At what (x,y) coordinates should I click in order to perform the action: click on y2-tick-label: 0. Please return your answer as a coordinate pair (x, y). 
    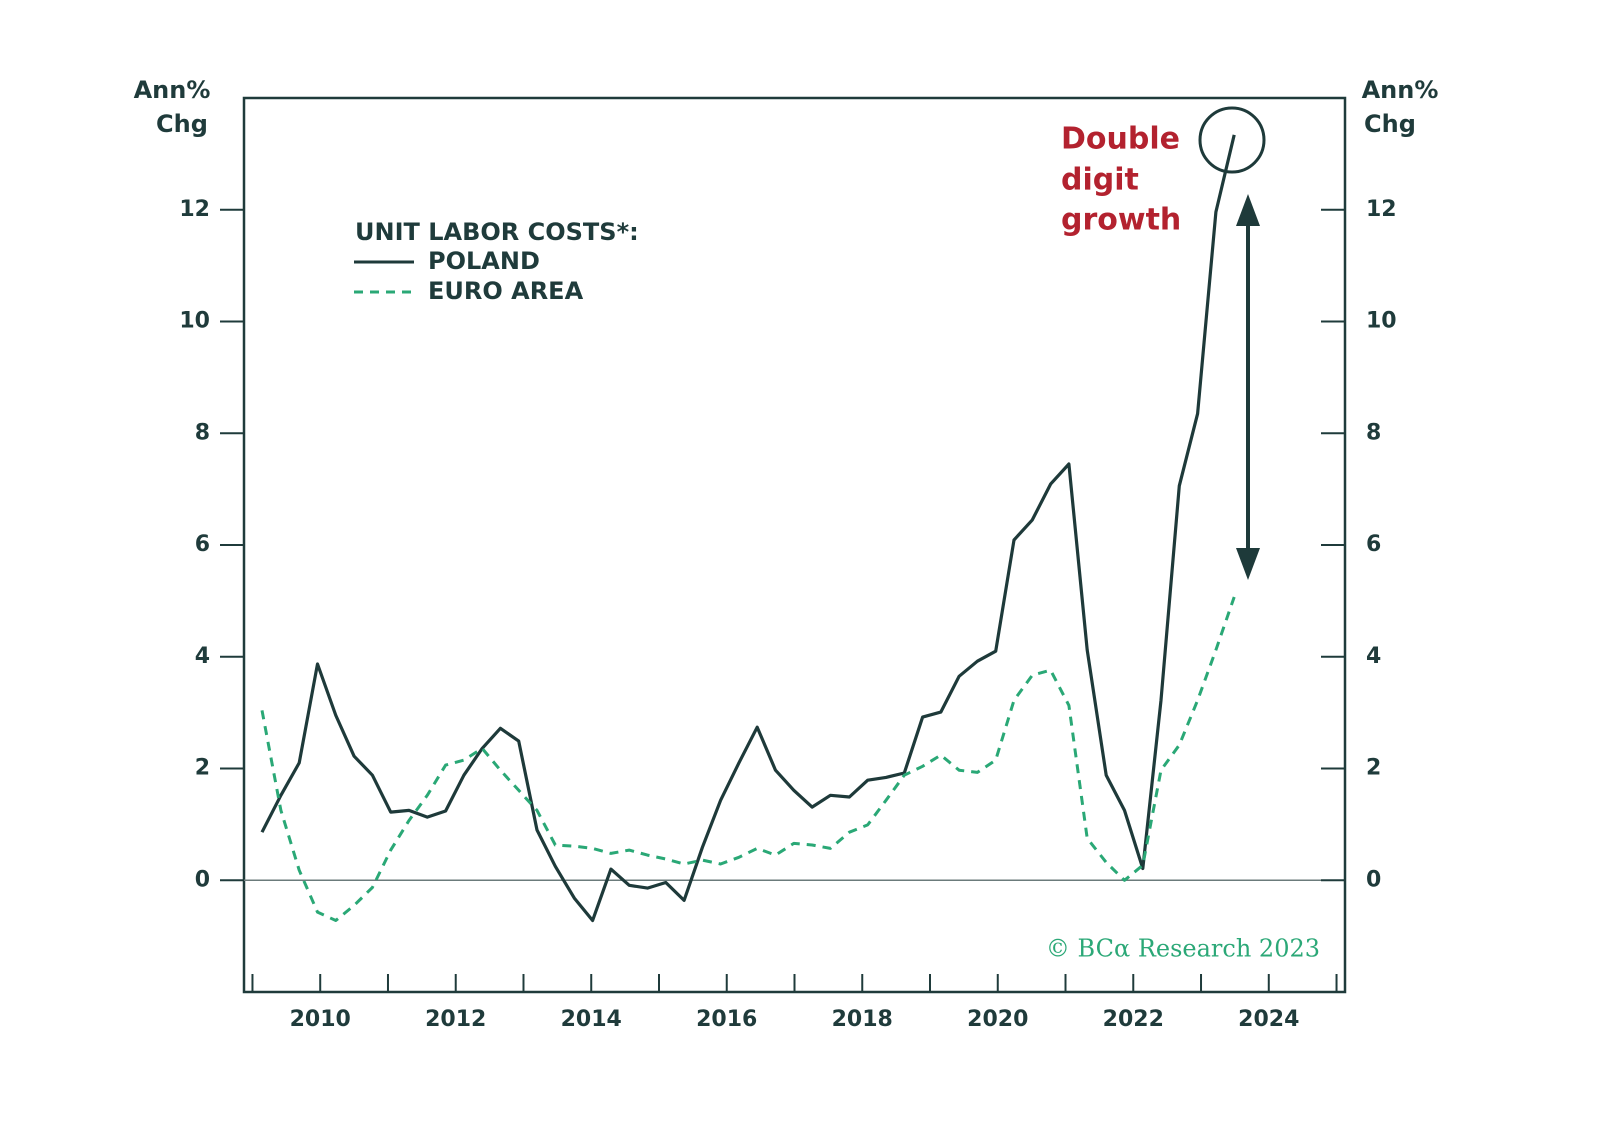
    Looking at the image, I should click on (1373, 879).